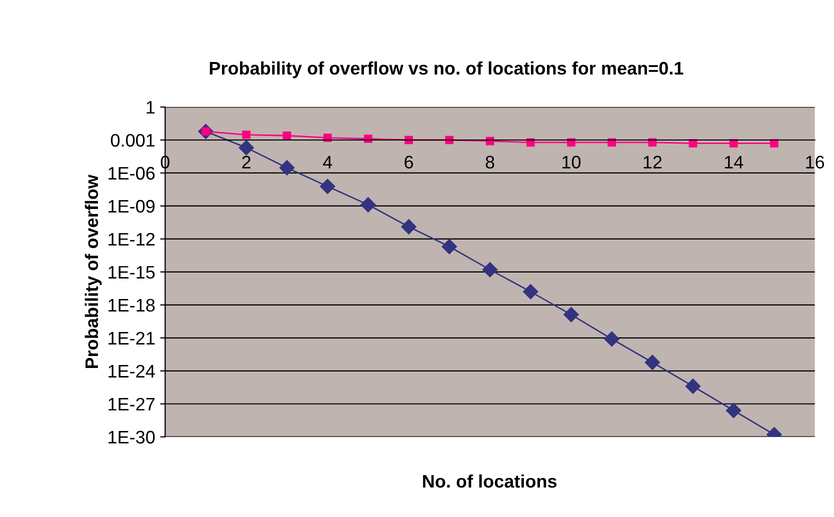 The image size is (834, 517). What do you see at coordinates (490, 162) in the screenshot?
I see `x-tick-label: 8` at bounding box center [490, 162].